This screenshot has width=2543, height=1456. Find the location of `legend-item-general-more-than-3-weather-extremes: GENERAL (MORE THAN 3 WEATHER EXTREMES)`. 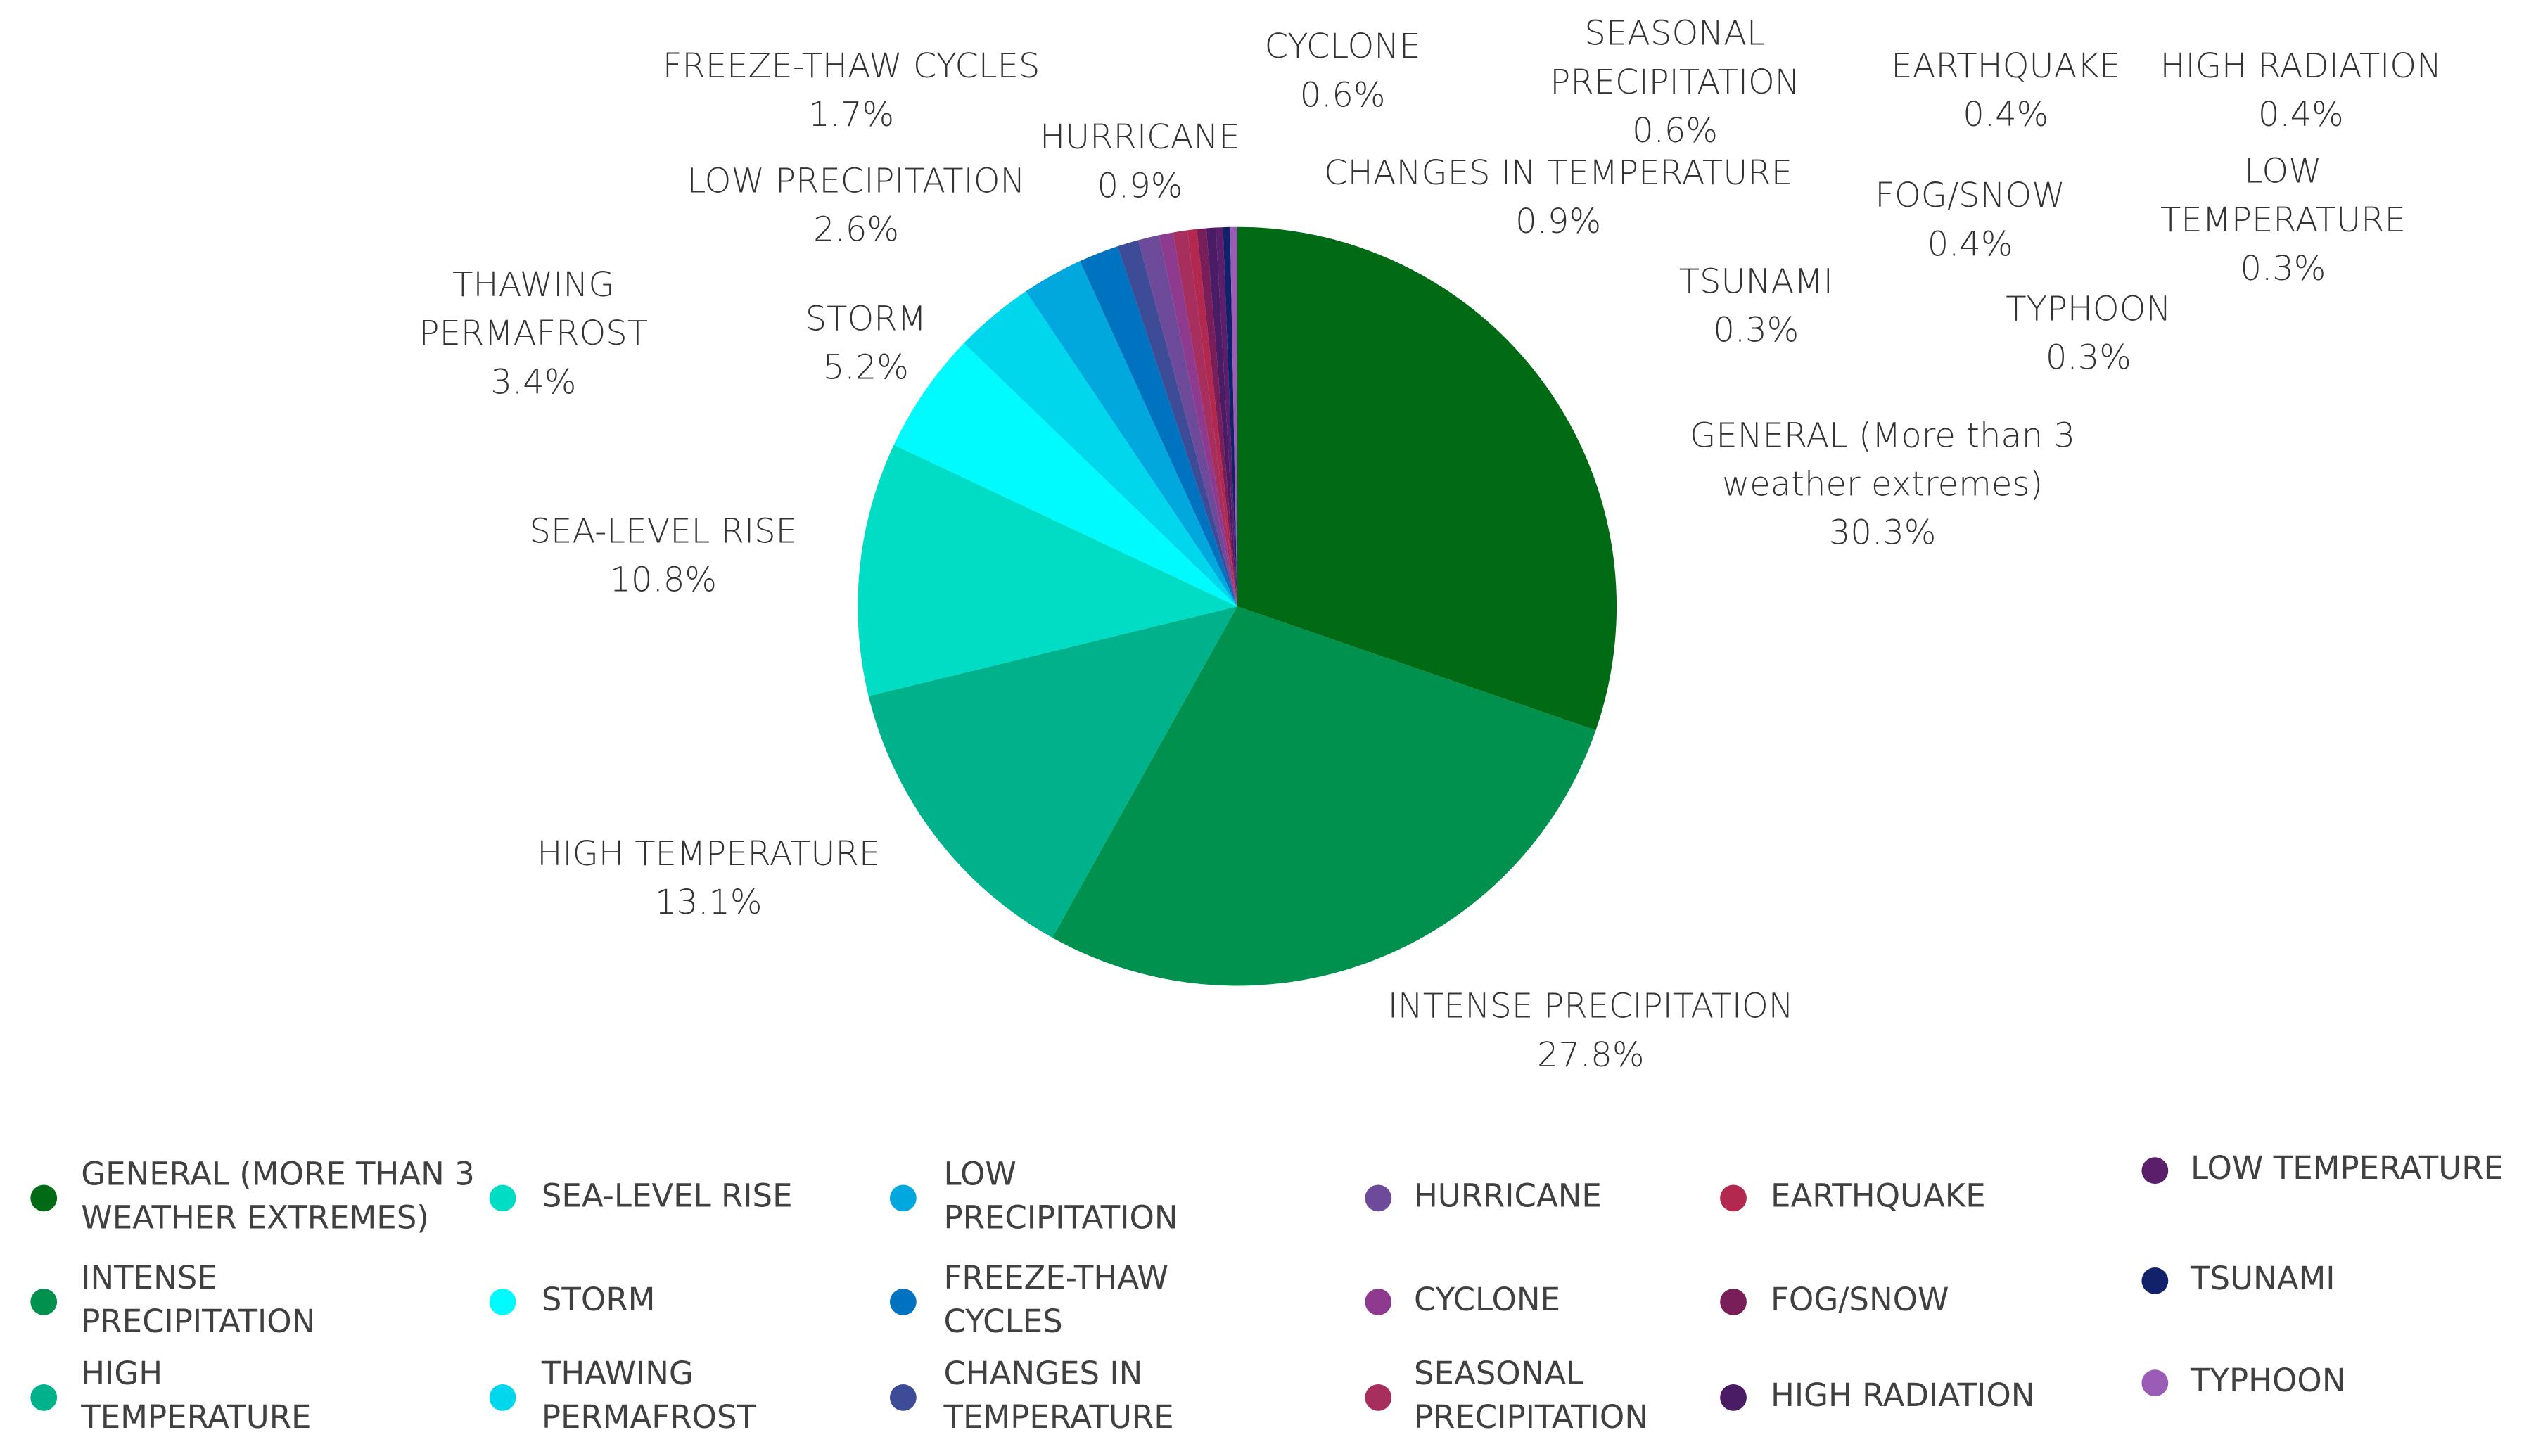

legend-item-general-more-than-3-weather-extremes: GENERAL (MORE THAN 3 WEATHER EXTREMES) is located at coordinates (253, 1196).